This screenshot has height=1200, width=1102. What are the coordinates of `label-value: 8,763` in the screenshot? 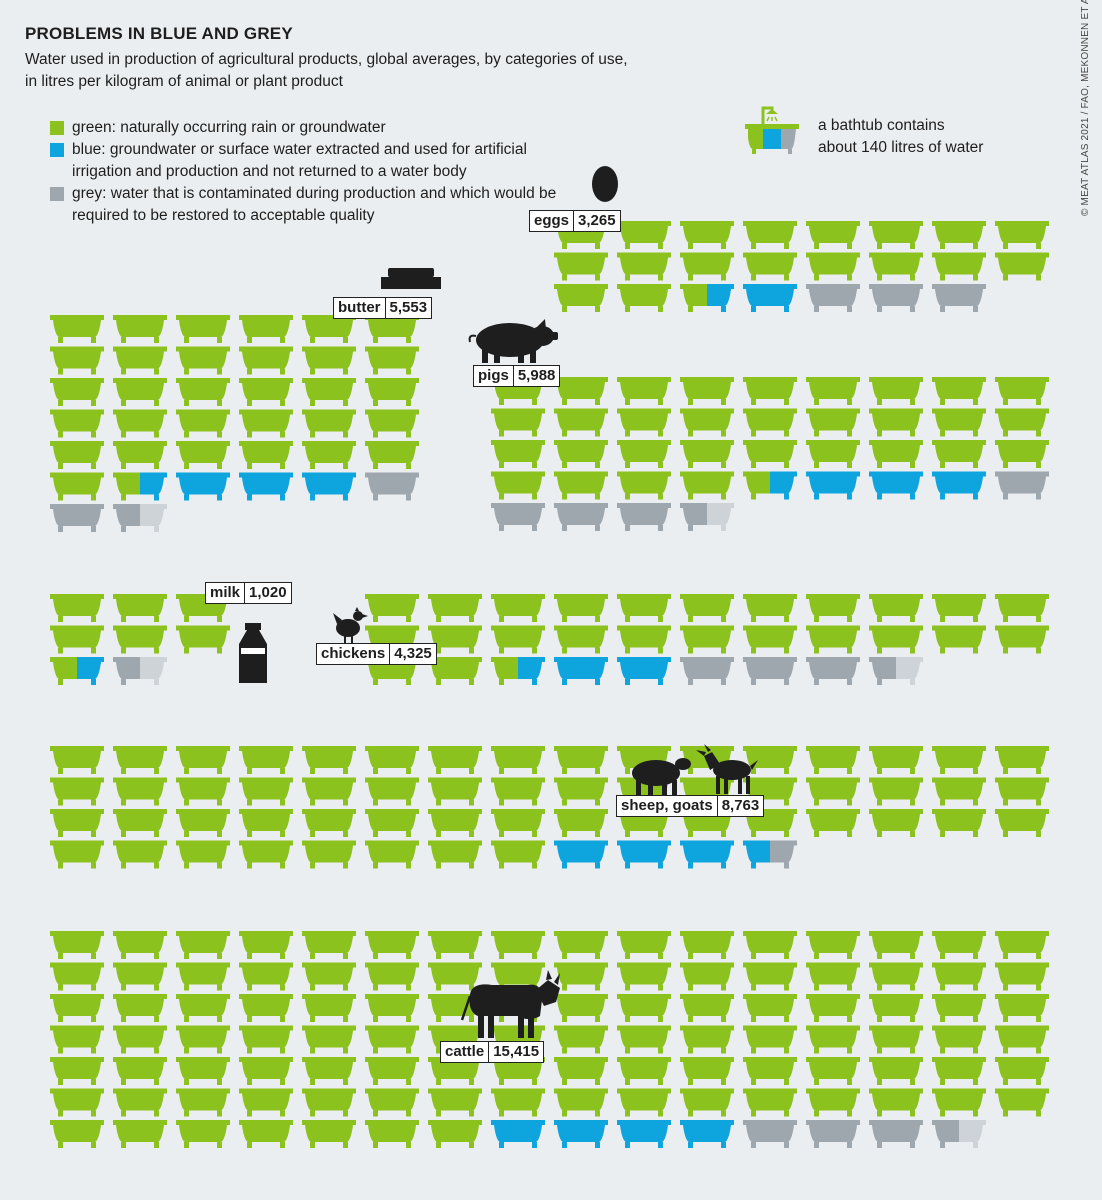 It's located at (740, 806).